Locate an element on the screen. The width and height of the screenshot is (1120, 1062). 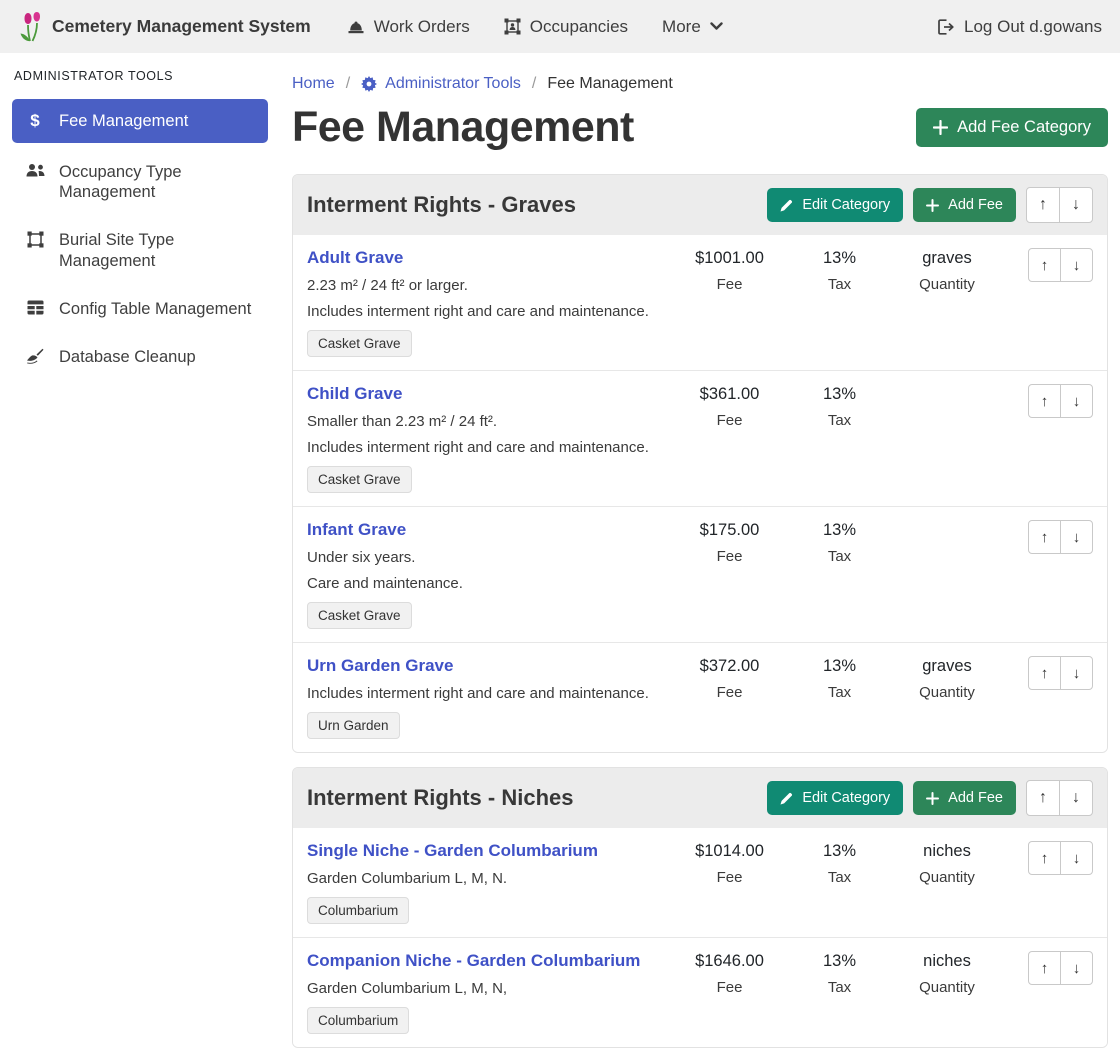
sidebar-item-database-cleanup: Database Cleanup is located at coordinates (140, 357).